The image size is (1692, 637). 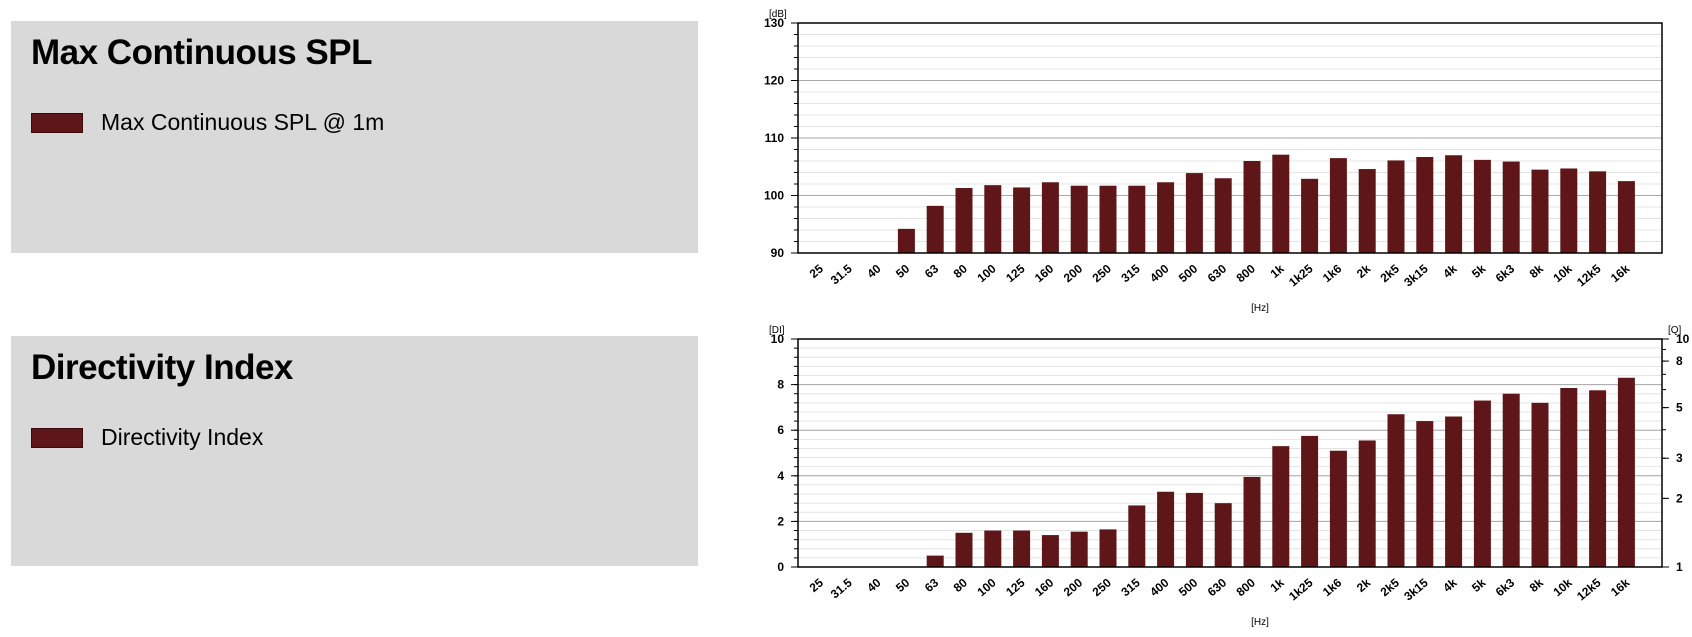 I want to click on spl-y-tick-label: 120, so click(x=774, y=81).